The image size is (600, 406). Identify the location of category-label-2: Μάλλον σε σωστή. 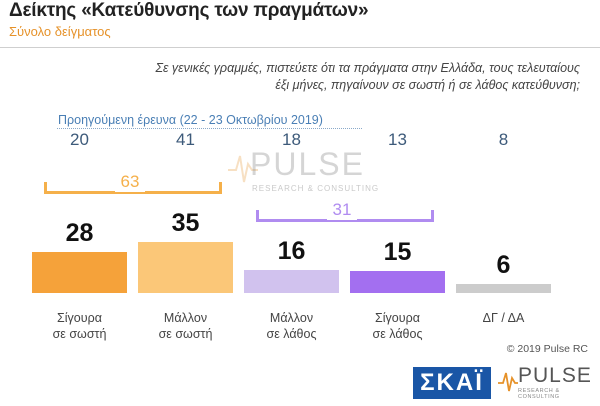
(185, 326).